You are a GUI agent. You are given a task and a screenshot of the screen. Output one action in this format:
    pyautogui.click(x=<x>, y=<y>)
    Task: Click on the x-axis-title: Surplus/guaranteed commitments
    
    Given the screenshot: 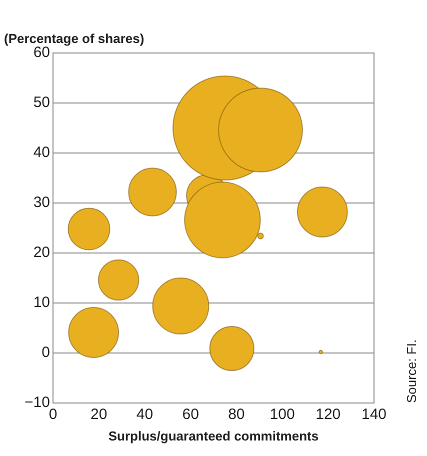 What is the action you would take?
    pyautogui.click(x=213, y=436)
    